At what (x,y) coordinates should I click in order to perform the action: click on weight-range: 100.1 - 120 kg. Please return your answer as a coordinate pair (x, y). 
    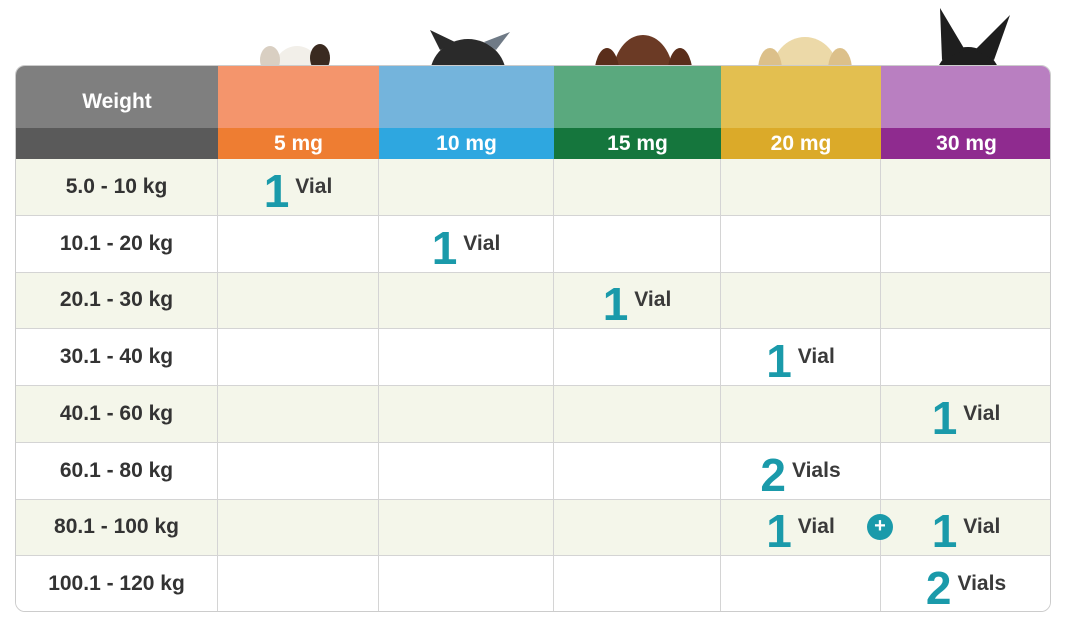
    Looking at the image, I should click on (117, 583).